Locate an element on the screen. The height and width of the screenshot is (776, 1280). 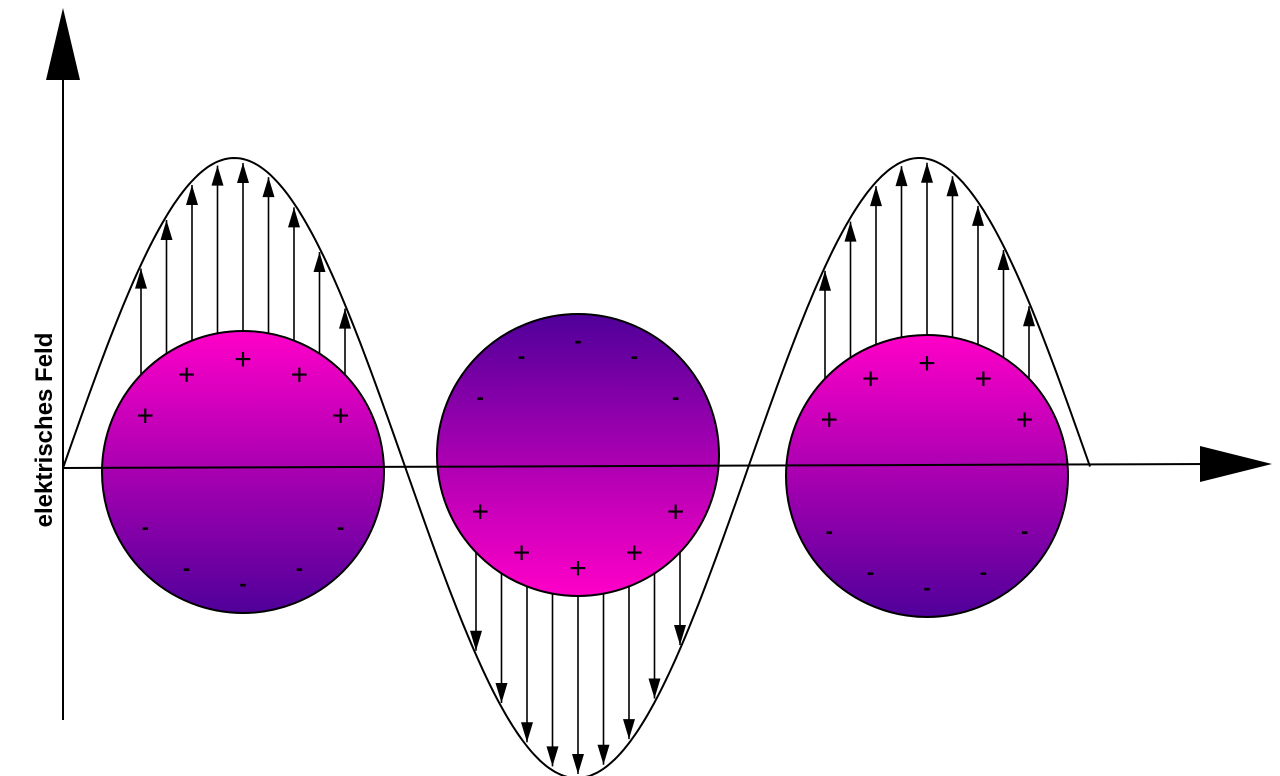
sphere-left: + + + + + - - - - - is located at coordinates (243, 472).